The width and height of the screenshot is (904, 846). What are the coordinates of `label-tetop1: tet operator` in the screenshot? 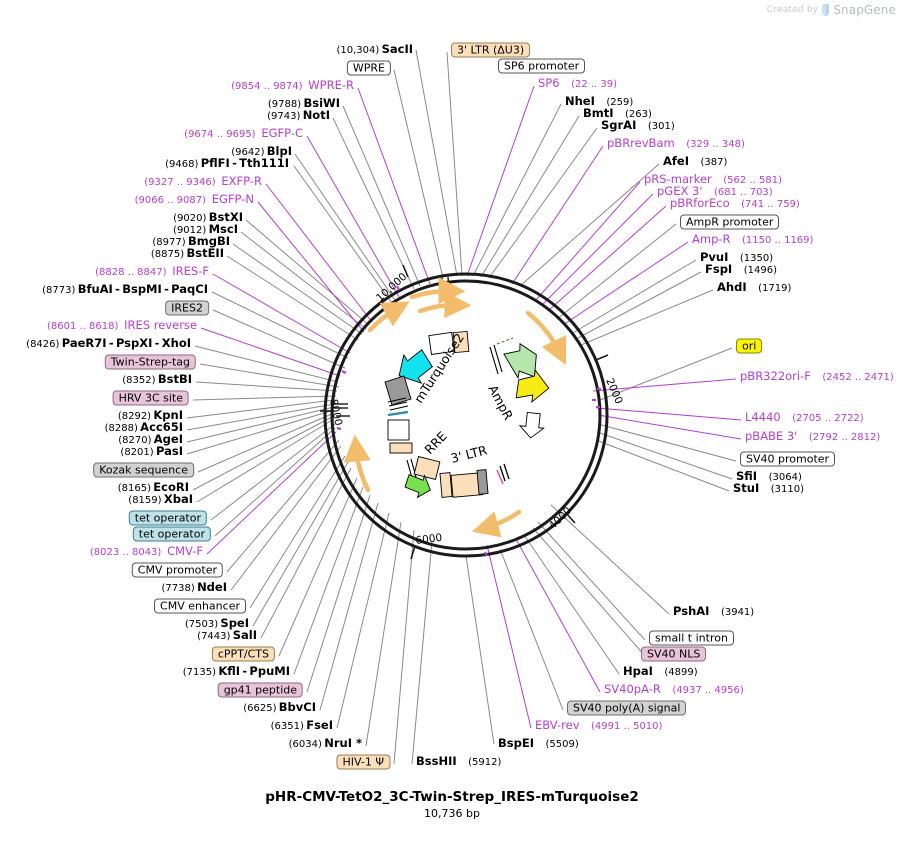 It's located at (167, 518).